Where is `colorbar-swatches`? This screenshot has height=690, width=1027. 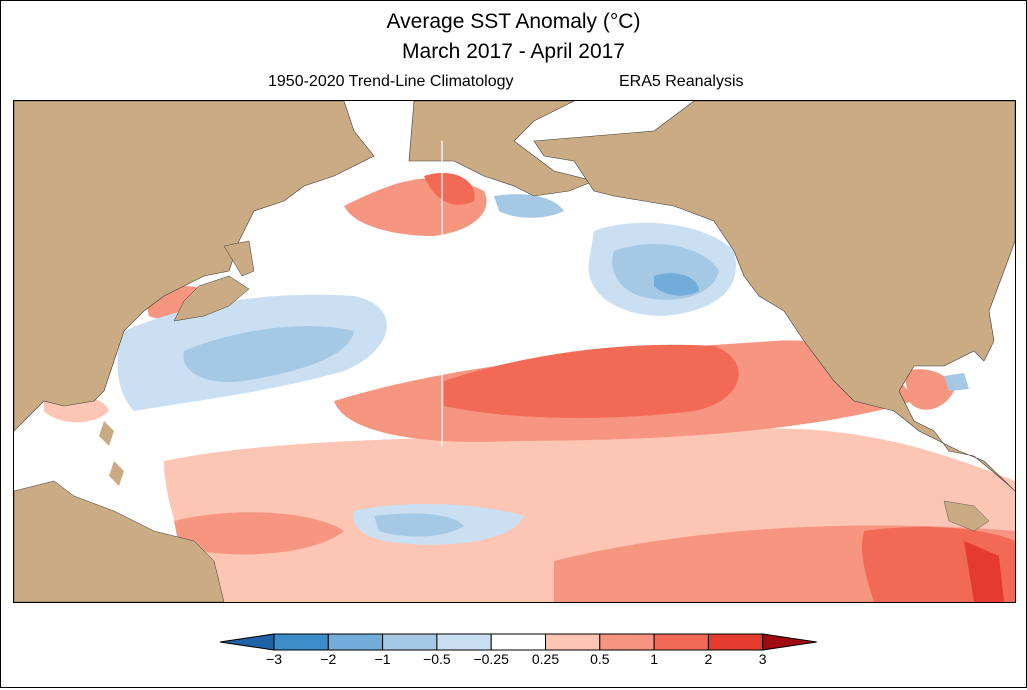 colorbar-swatches is located at coordinates (518, 642).